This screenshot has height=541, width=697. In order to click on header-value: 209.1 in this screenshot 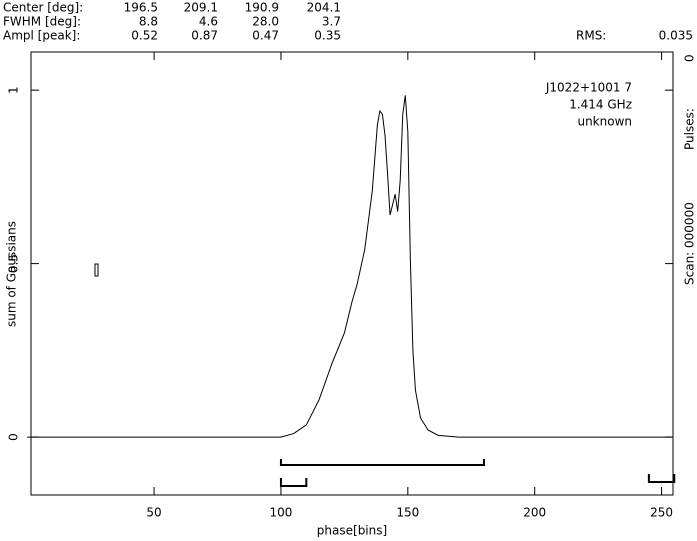, I will do `click(201, 8)`.